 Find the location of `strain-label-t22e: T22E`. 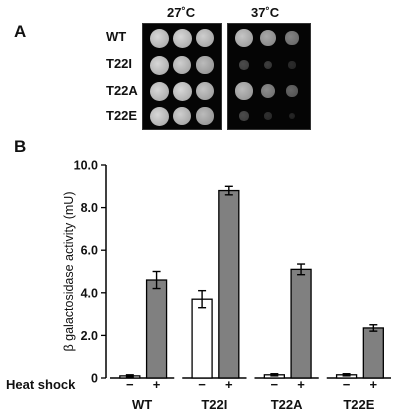

strain-label-t22e: T22E is located at coordinates (122, 115).